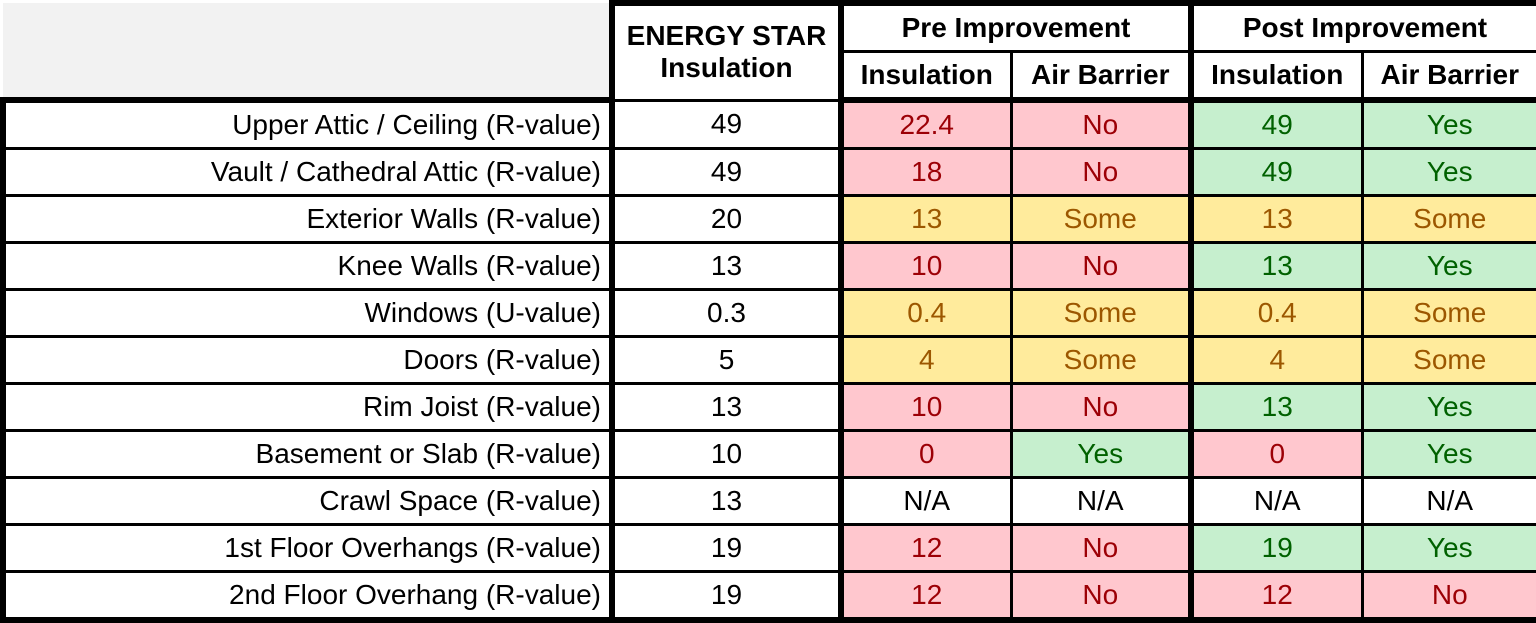 The image size is (1536, 623). Describe the element at coordinates (307, 360) in the screenshot. I see `row-label: Doors (R-value)` at that location.